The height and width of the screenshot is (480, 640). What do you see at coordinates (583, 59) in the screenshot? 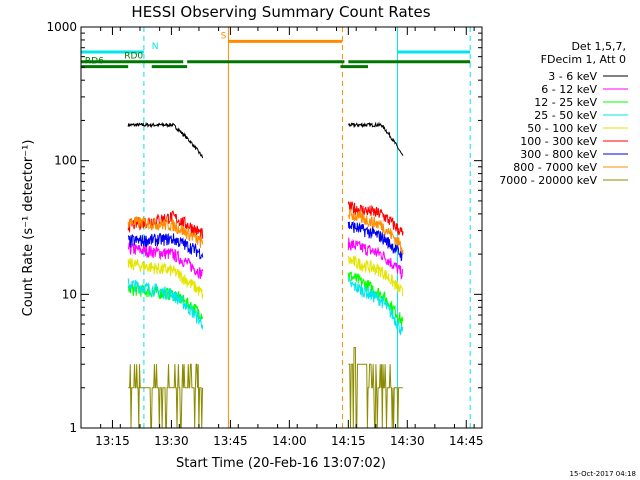
I see `legend-header-1: FDecim 1, Att 0` at bounding box center [583, 59].